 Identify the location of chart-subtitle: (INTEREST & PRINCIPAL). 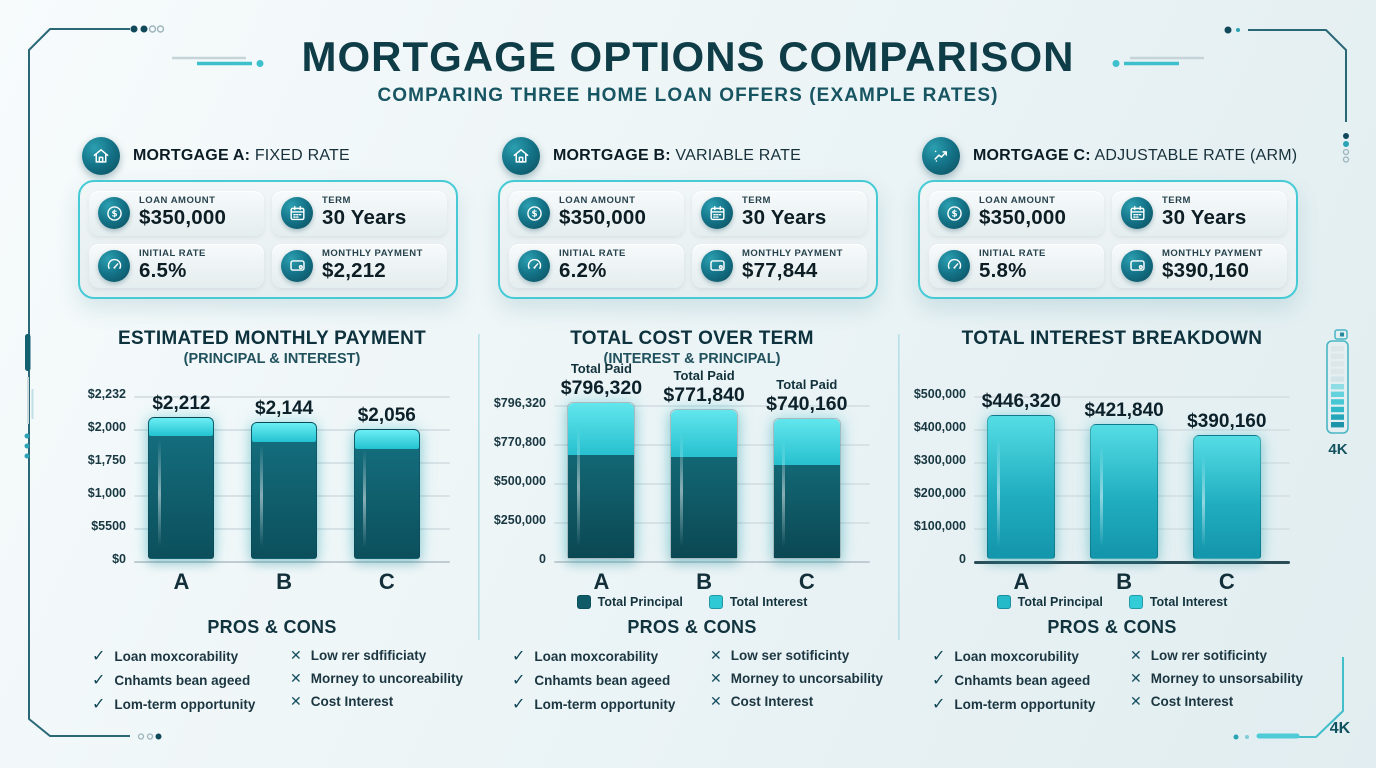
(692, 359).